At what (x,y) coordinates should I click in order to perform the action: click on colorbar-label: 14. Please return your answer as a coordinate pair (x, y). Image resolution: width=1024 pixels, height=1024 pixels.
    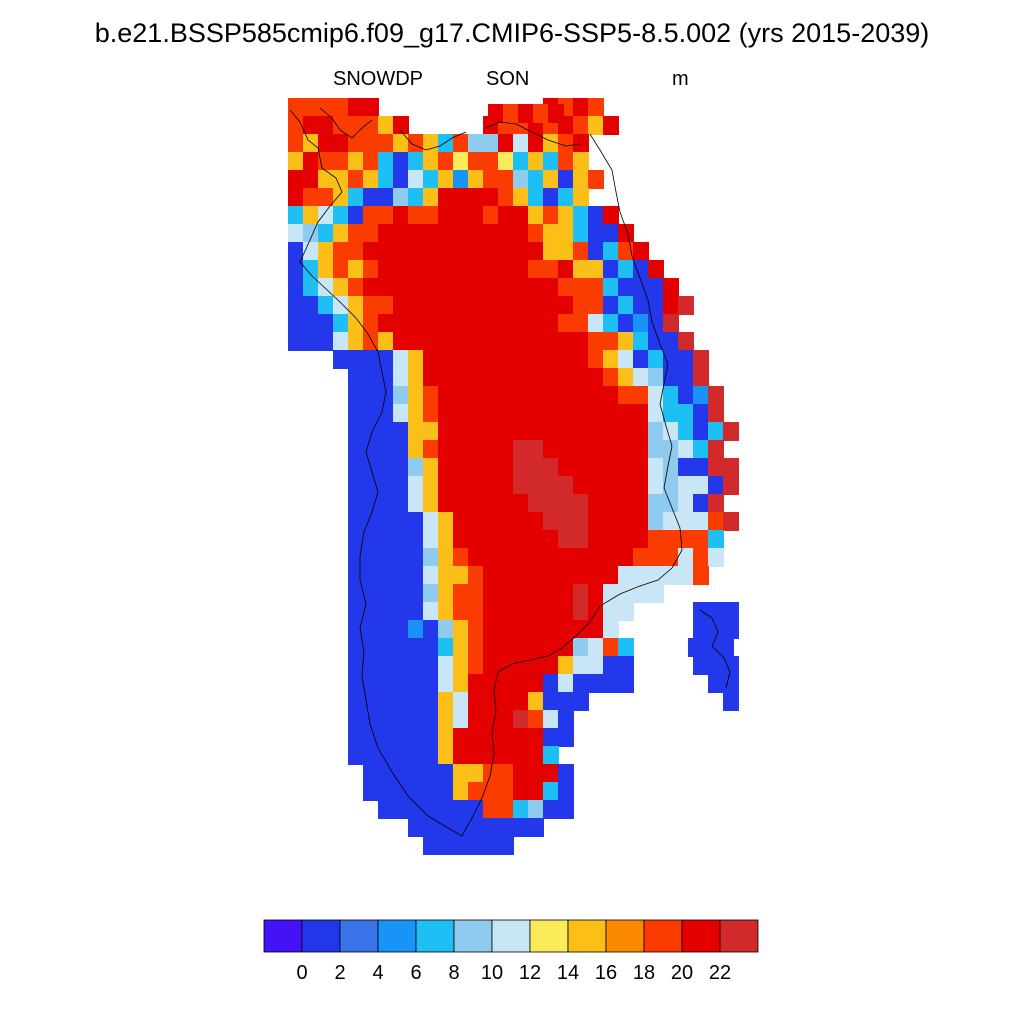
    Looking at the image, I should click on (568, 973).